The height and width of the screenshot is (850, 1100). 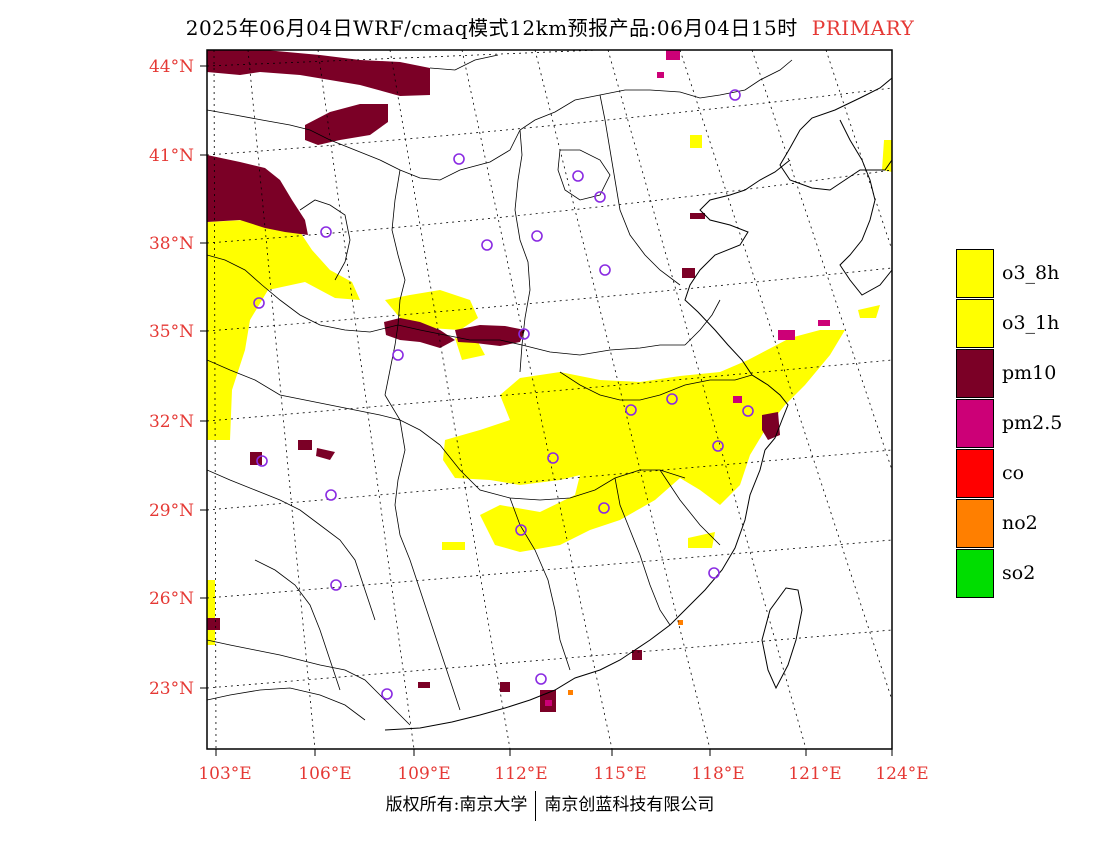 What do you see at coordinates (224, 774) in the screenshot?
I see `lon-label: 103°E` at bounding box center [224, 774].